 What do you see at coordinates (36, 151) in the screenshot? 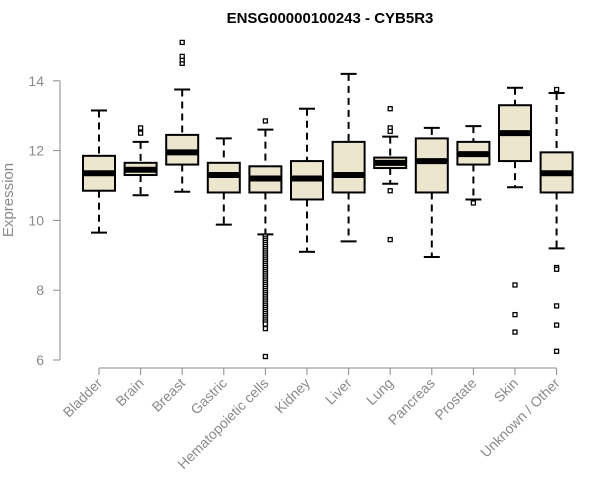
I see `y-tick-label: 12` at bounding box center [36, 151].